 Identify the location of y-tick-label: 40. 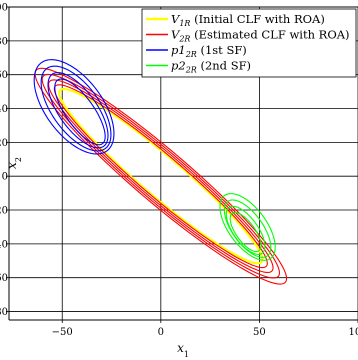
(4, 109).